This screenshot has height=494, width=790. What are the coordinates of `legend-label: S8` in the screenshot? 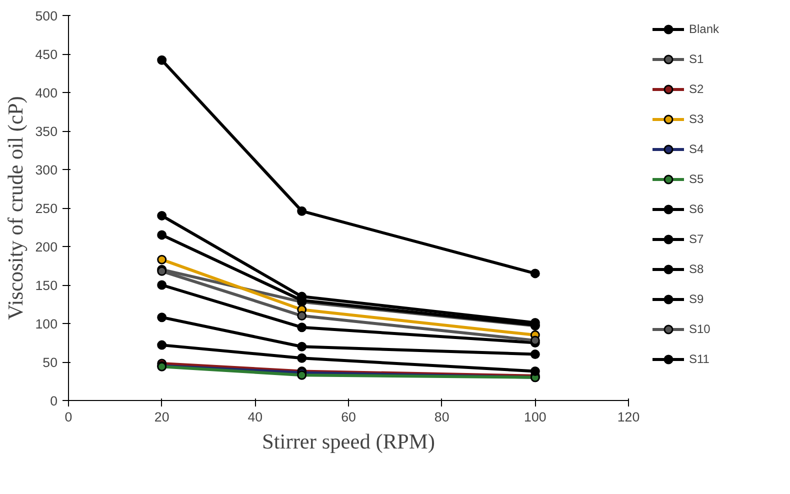 It's located at (697, 269).